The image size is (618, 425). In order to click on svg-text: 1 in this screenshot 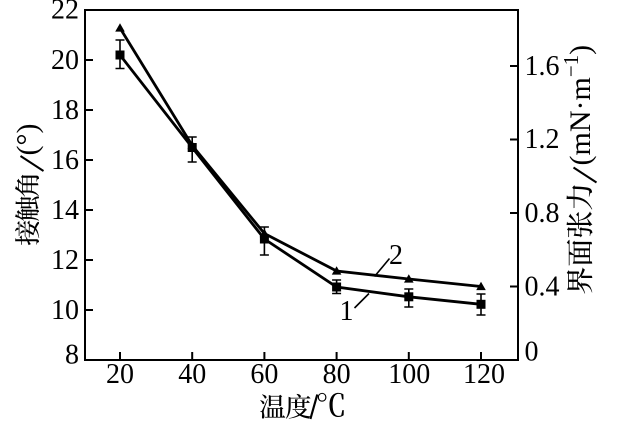, I will do `click(347, 311)`.